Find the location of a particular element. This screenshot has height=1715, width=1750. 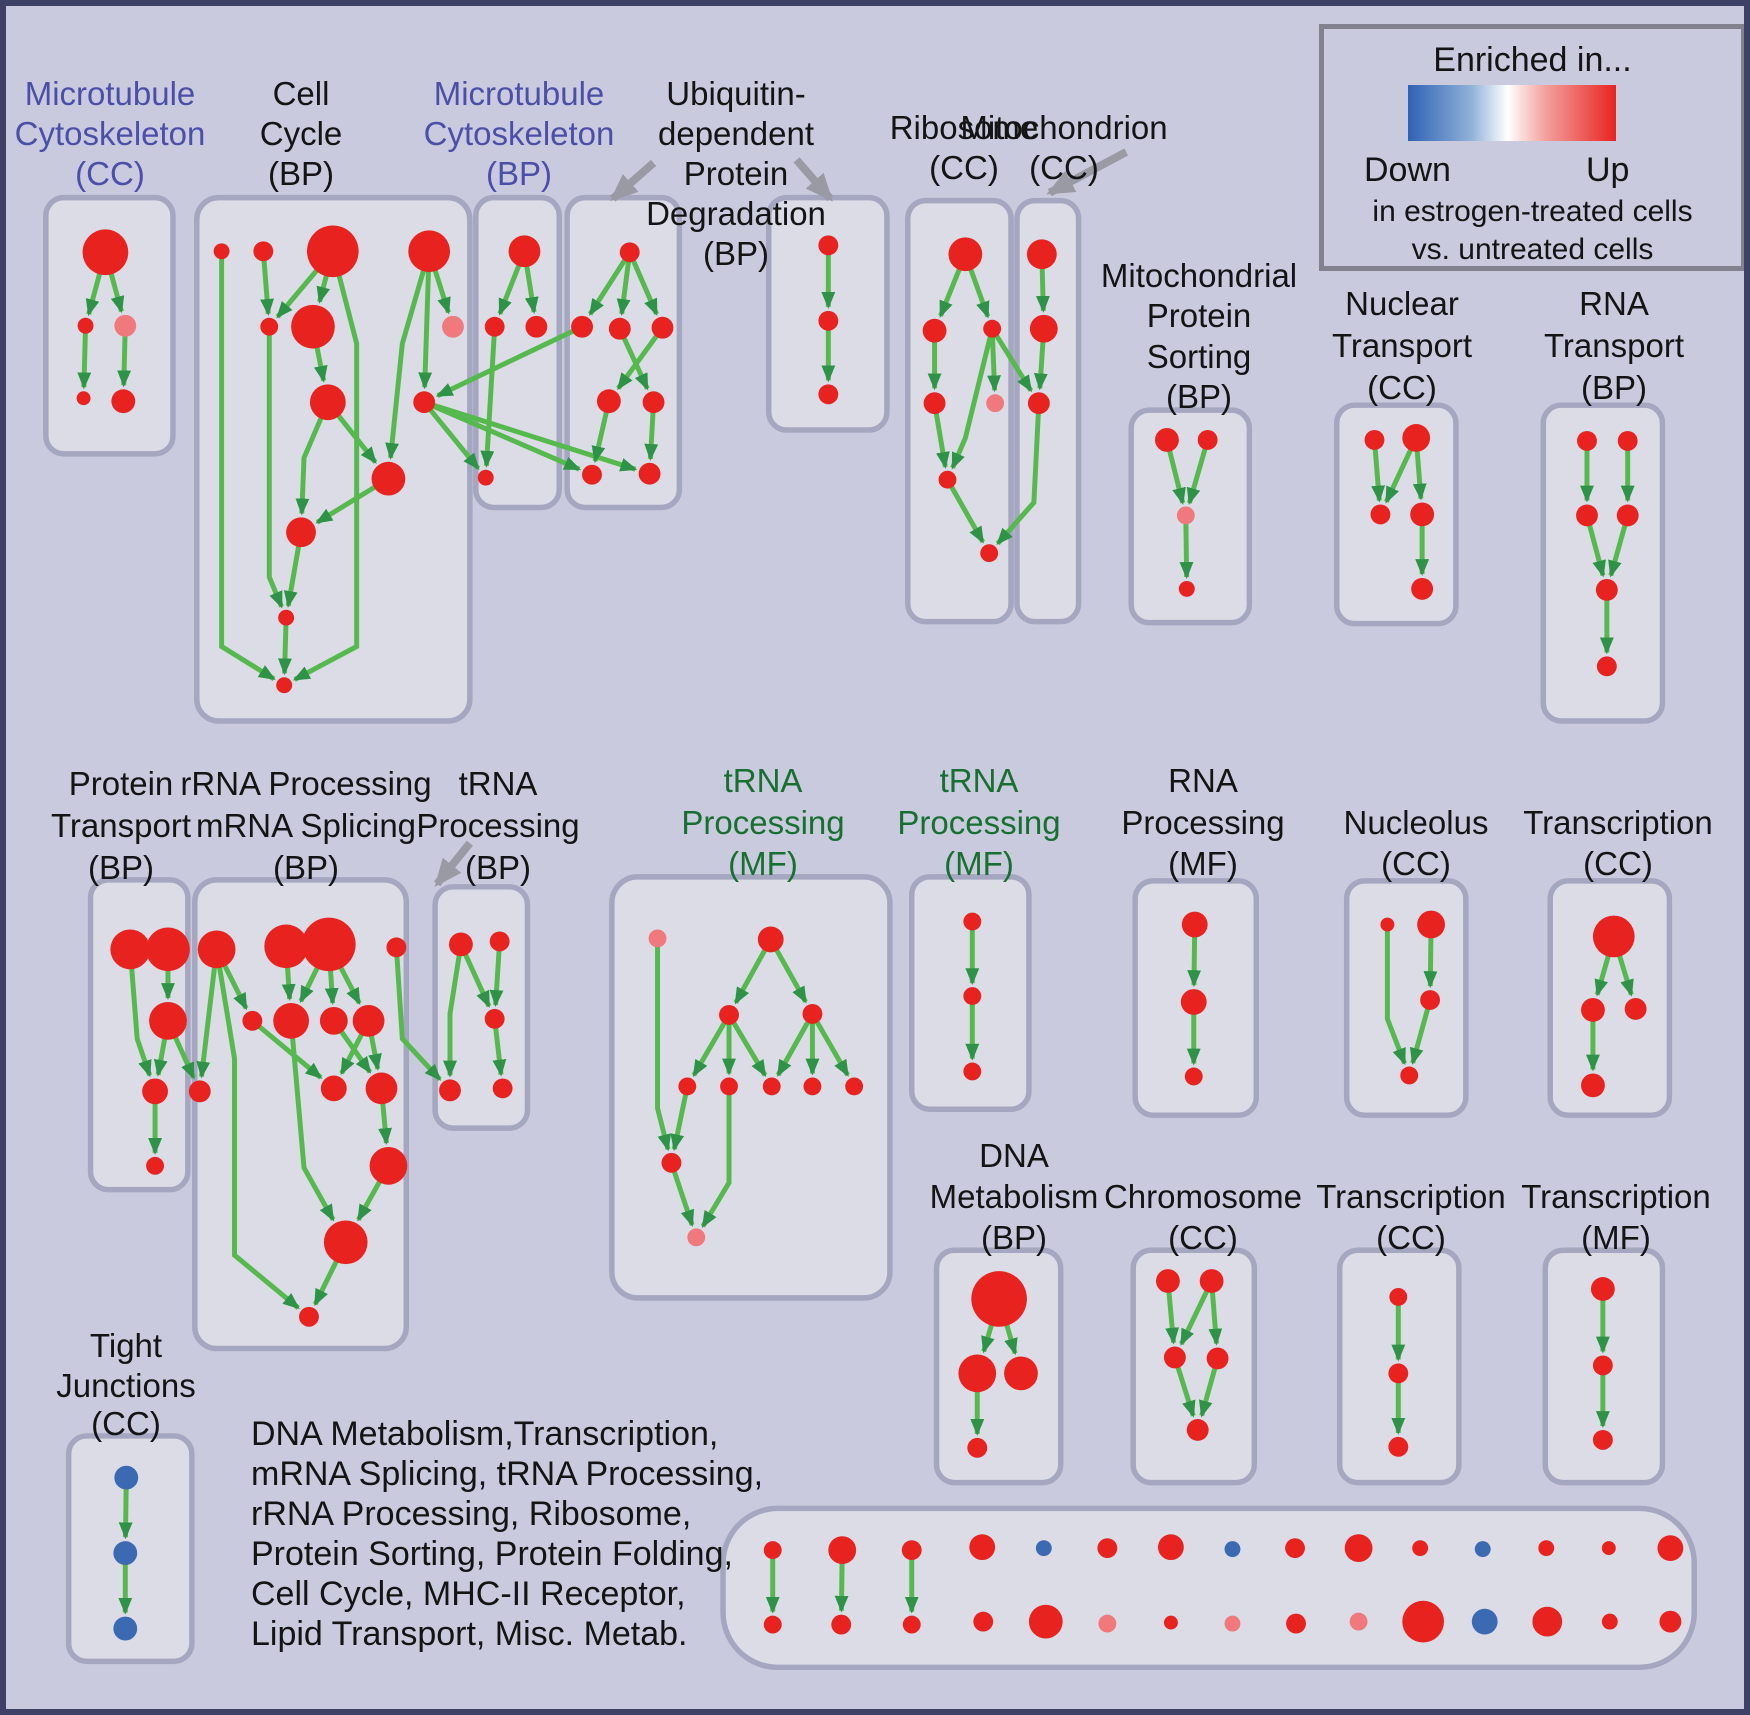

edge-s2-to-s3 is located at coordinates (1198, 472).